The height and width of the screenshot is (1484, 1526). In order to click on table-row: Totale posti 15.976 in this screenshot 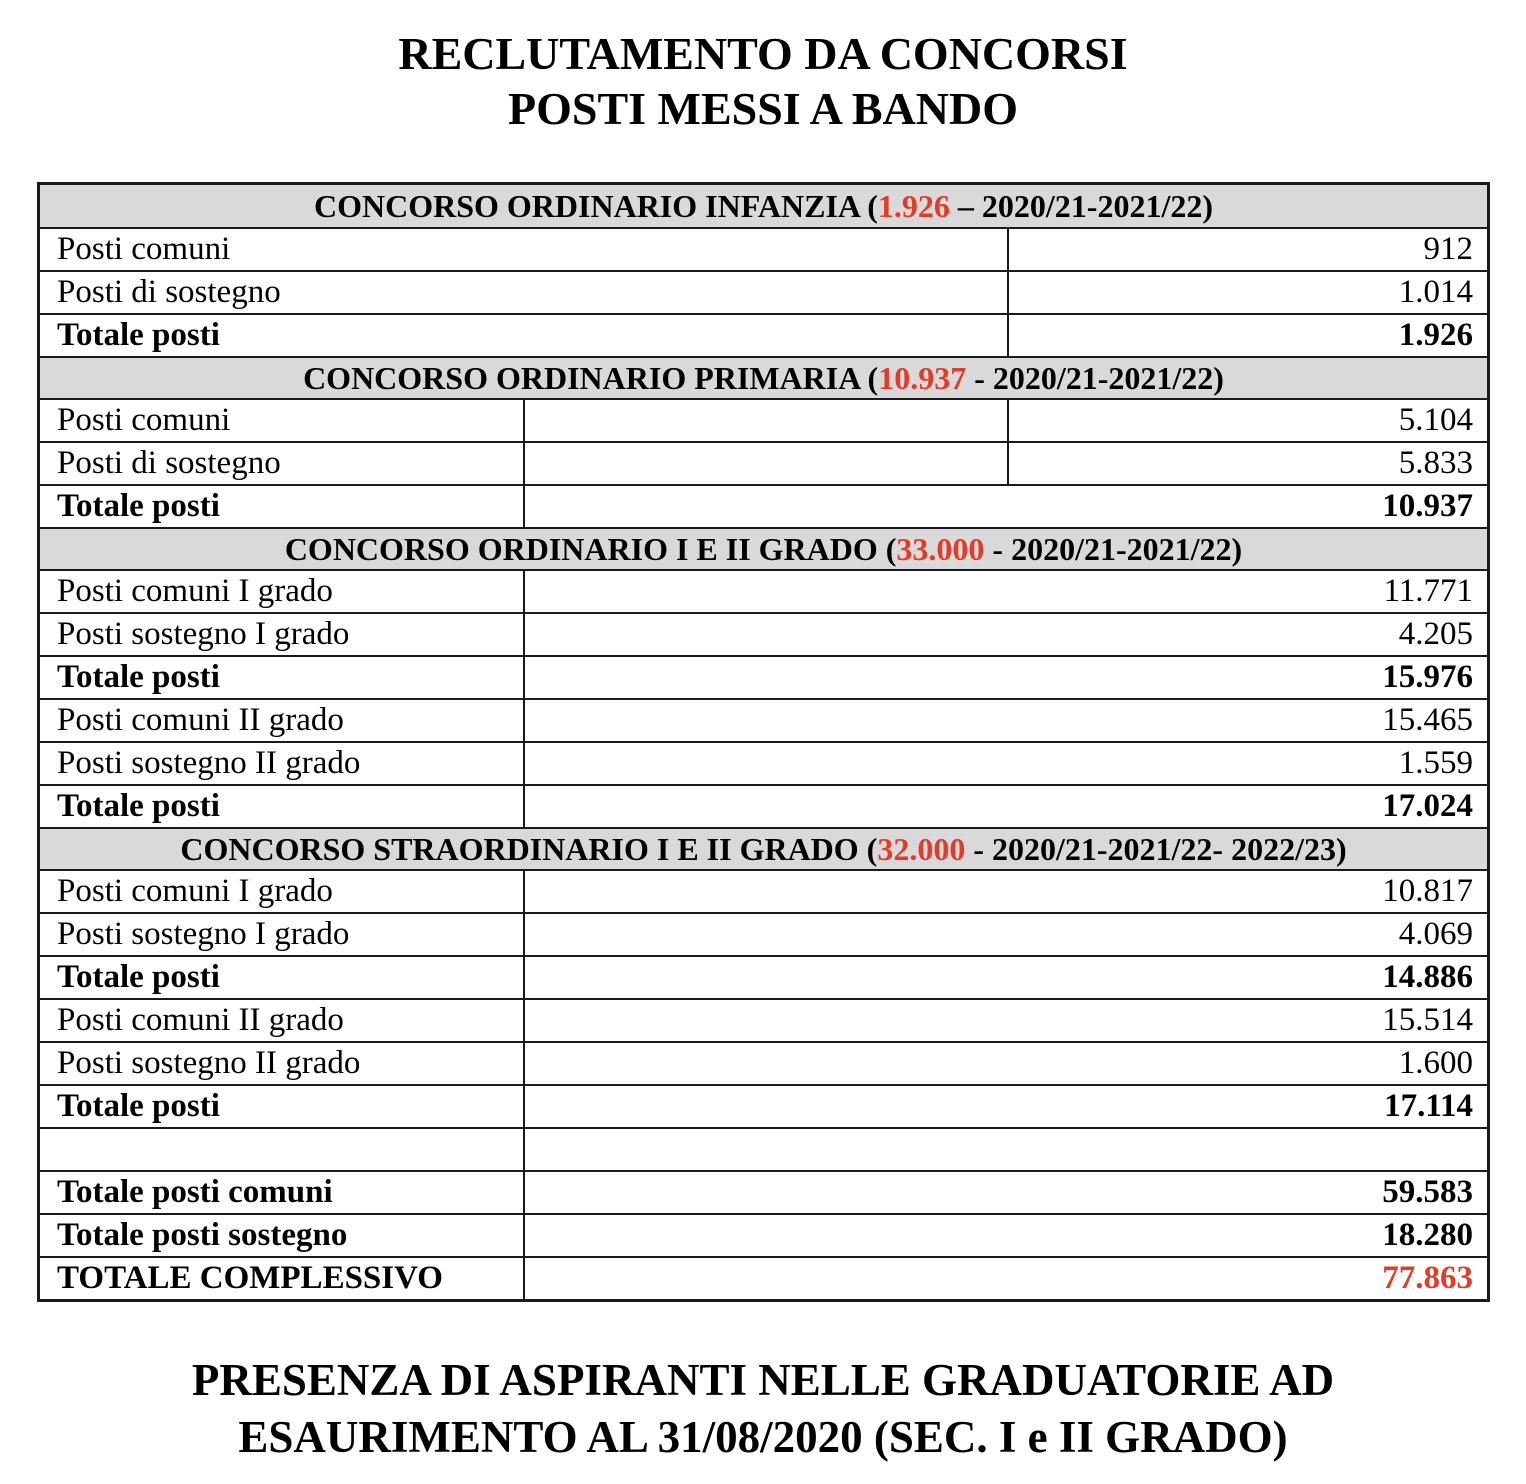, I will do `click(763, 676)`.